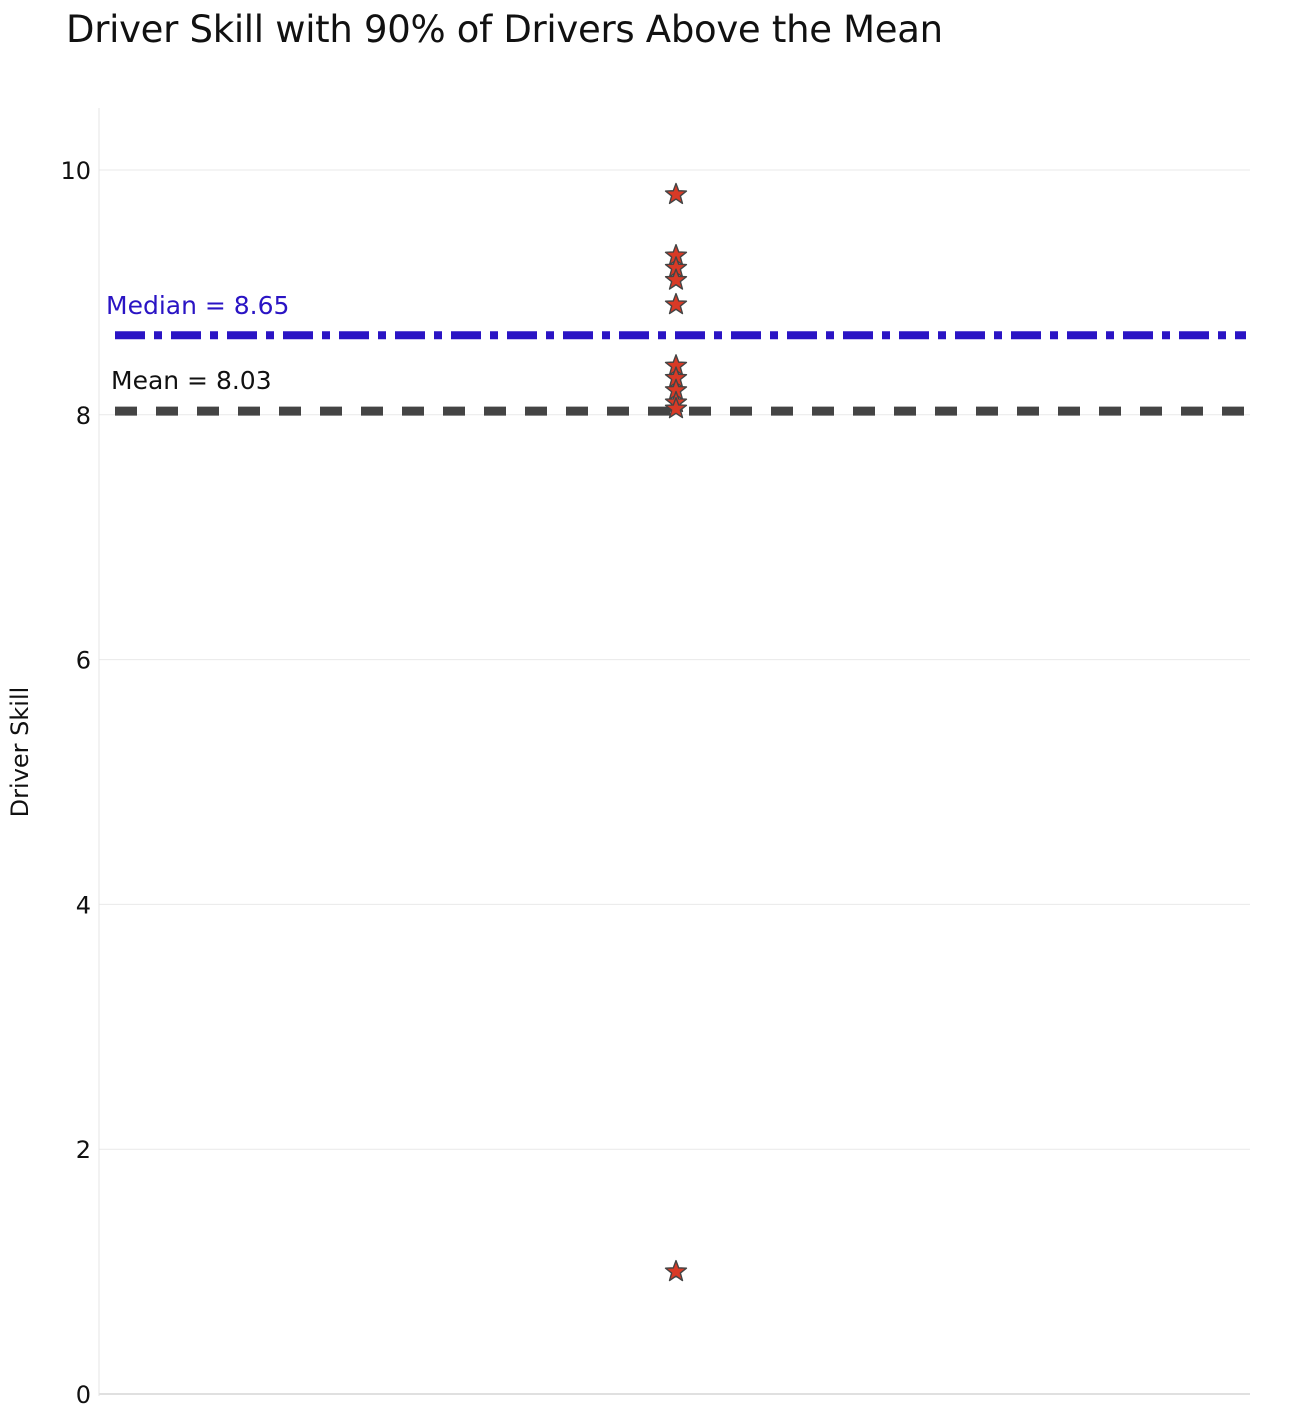 This screenshot has height=1428, width=1312. What do you see at coordinates (75, 783) in the screenshot?
I see `y-tick-labels: 0 2 4 6 8 10` at bounding box center [75, 783].